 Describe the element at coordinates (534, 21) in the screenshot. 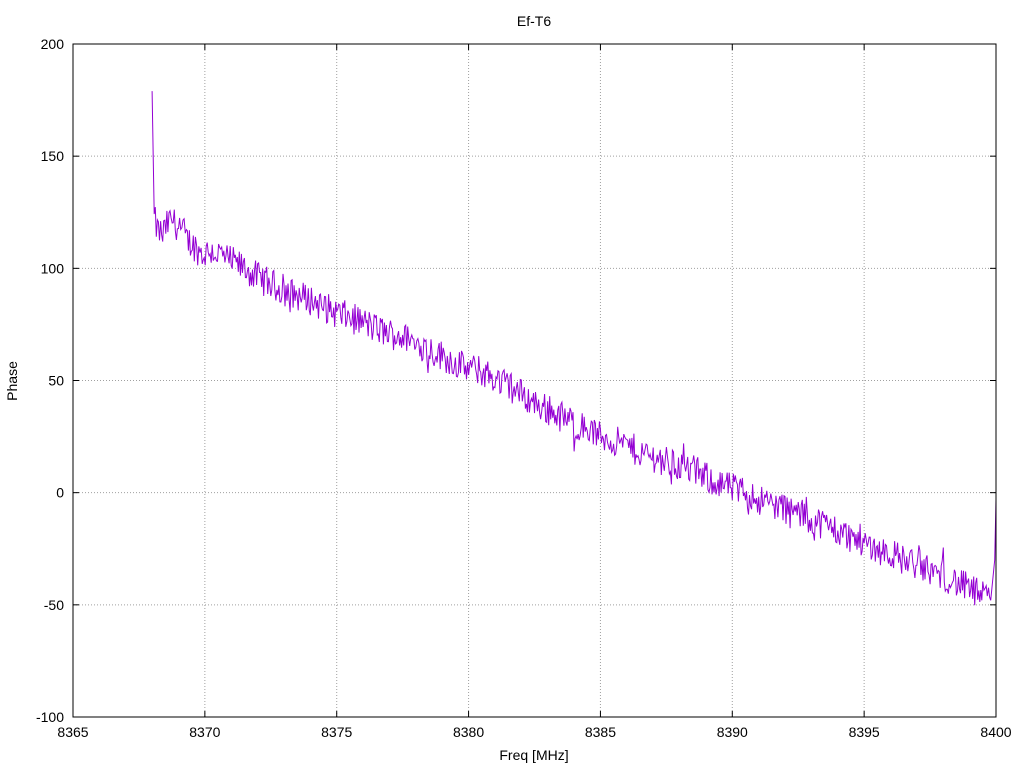

I see `chart-title: Ef-T6` at that location.